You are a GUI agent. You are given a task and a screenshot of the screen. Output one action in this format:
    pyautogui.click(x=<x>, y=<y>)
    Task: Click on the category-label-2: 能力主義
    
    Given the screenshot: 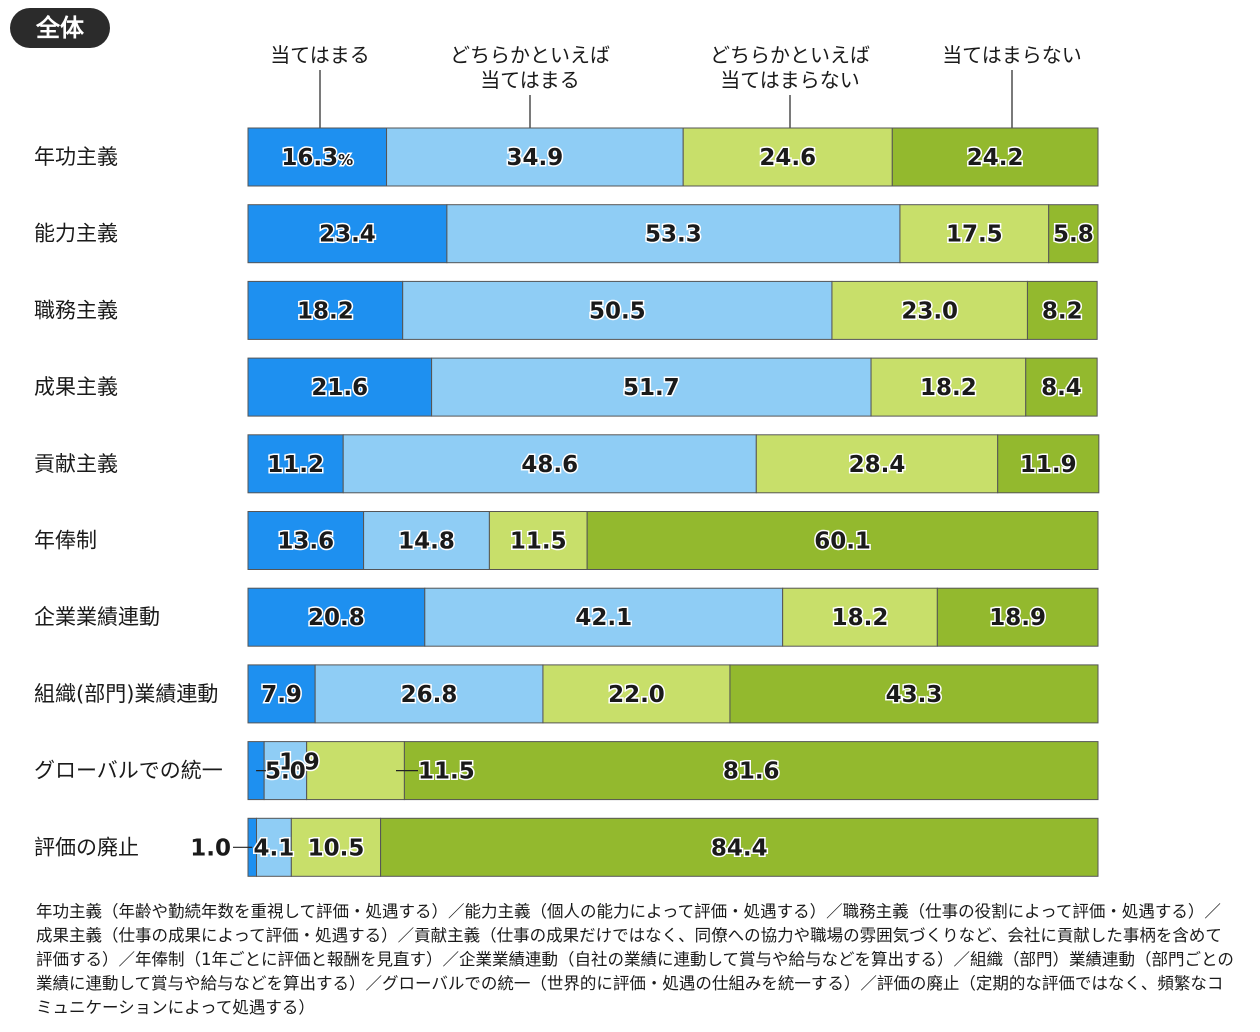 What is the action you would take?
    pyautogui.click(x=76, y=234)
    